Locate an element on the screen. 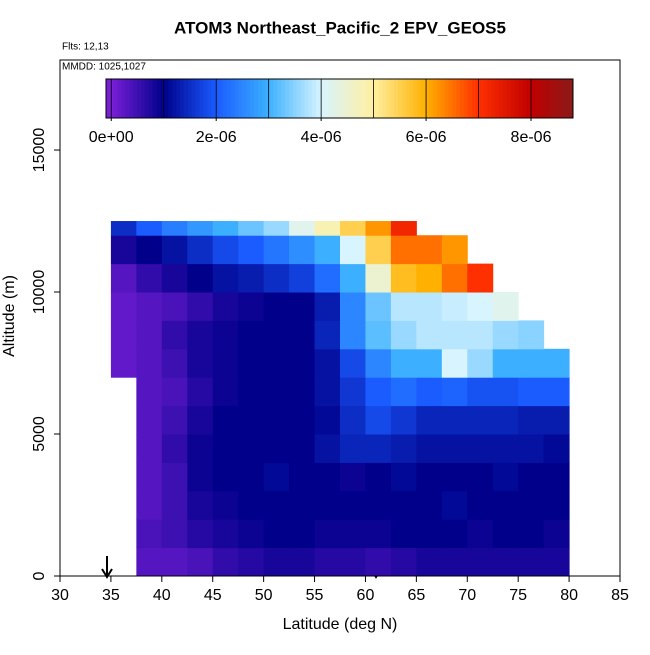  x-tick-label: 80 is located at coordinates (569, 595).